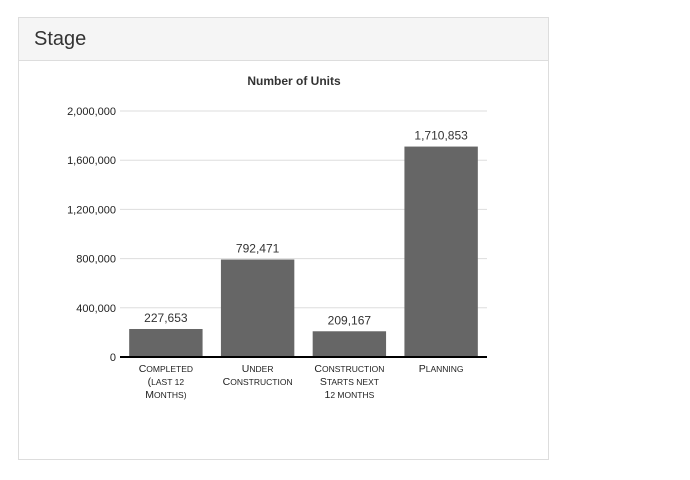 The width and height of the screenshot is (690, 480). Describe the element at coordinates (327, 395) in the screenshot. I see `category-label-initial: 1` at that location.